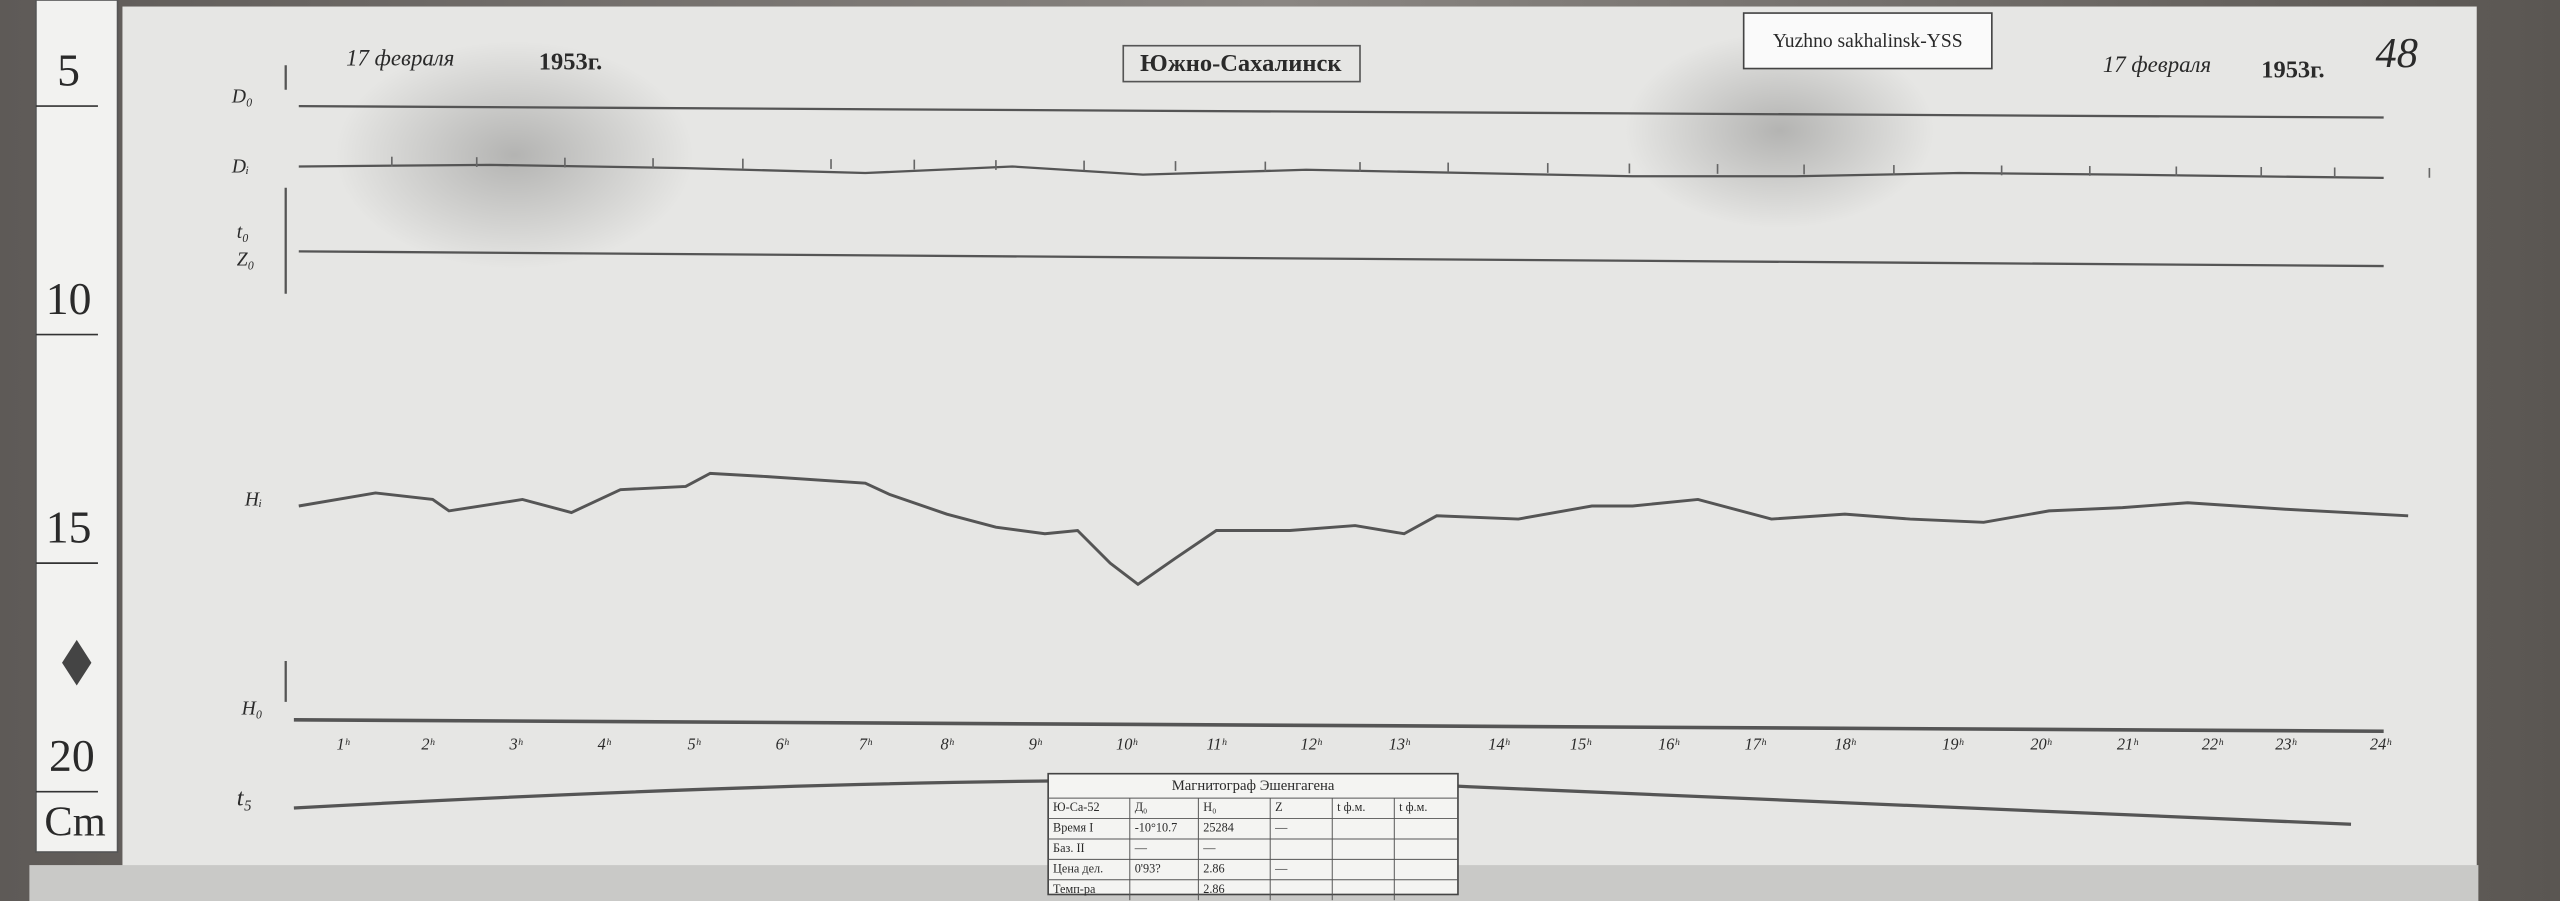 The height and width of the screenshot is (901, 2560). Describe the element at coordinates (1209, 807) in the screenshot. I see `table-header: H₀` at that location.